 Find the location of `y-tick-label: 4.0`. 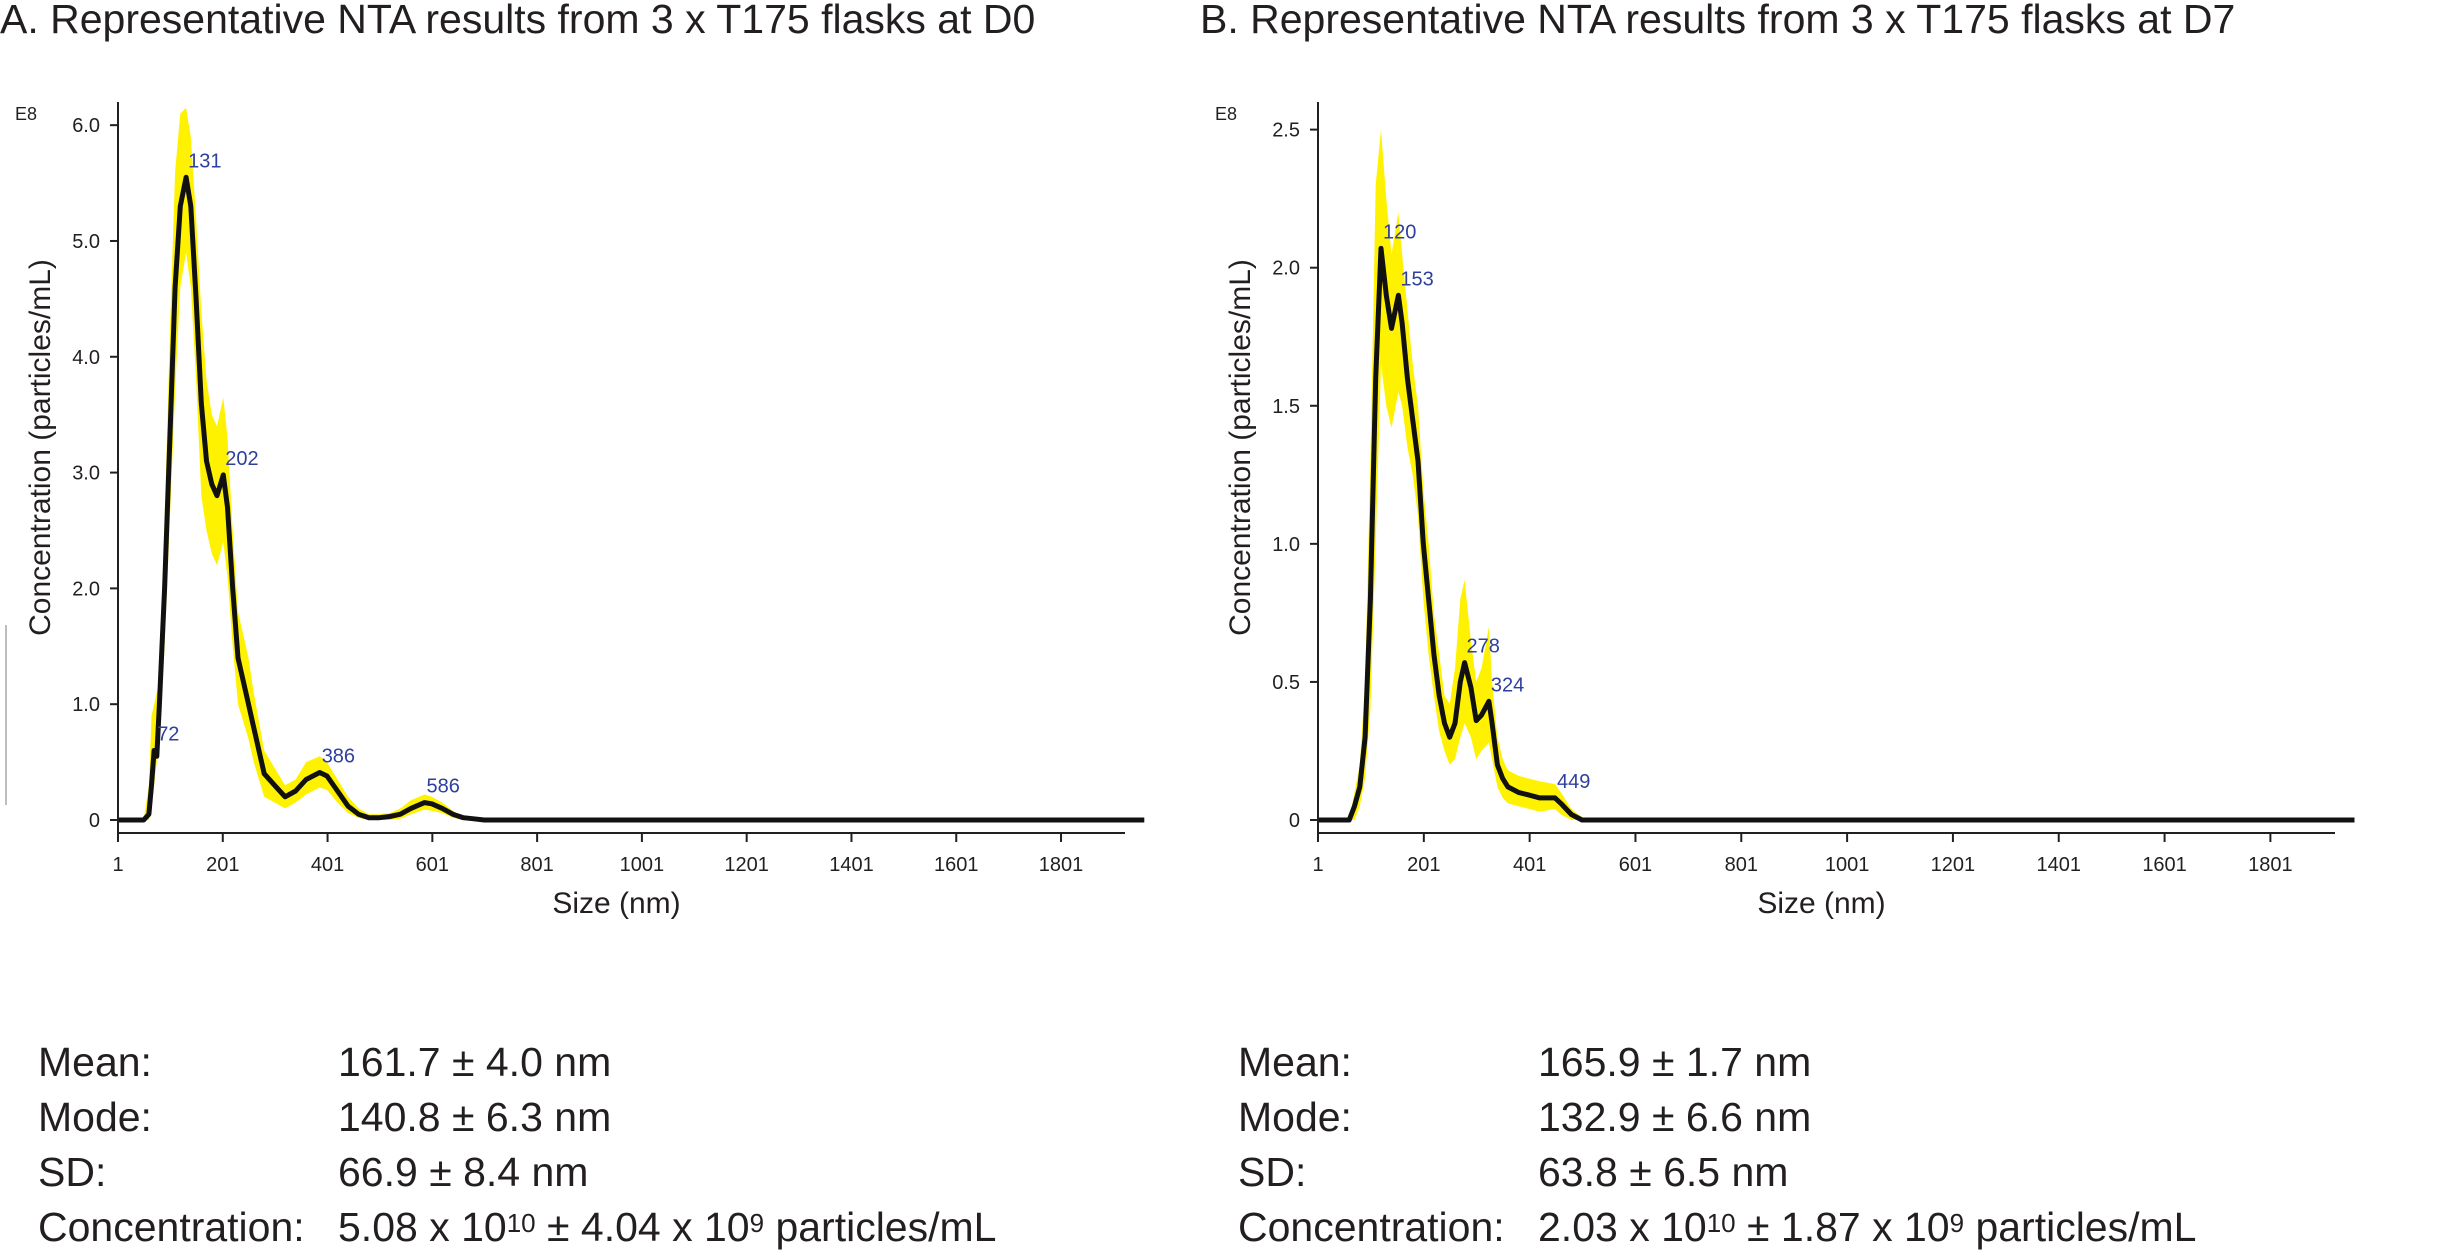

y-tick-label: 4.0 is located at coordinates (86, 358).